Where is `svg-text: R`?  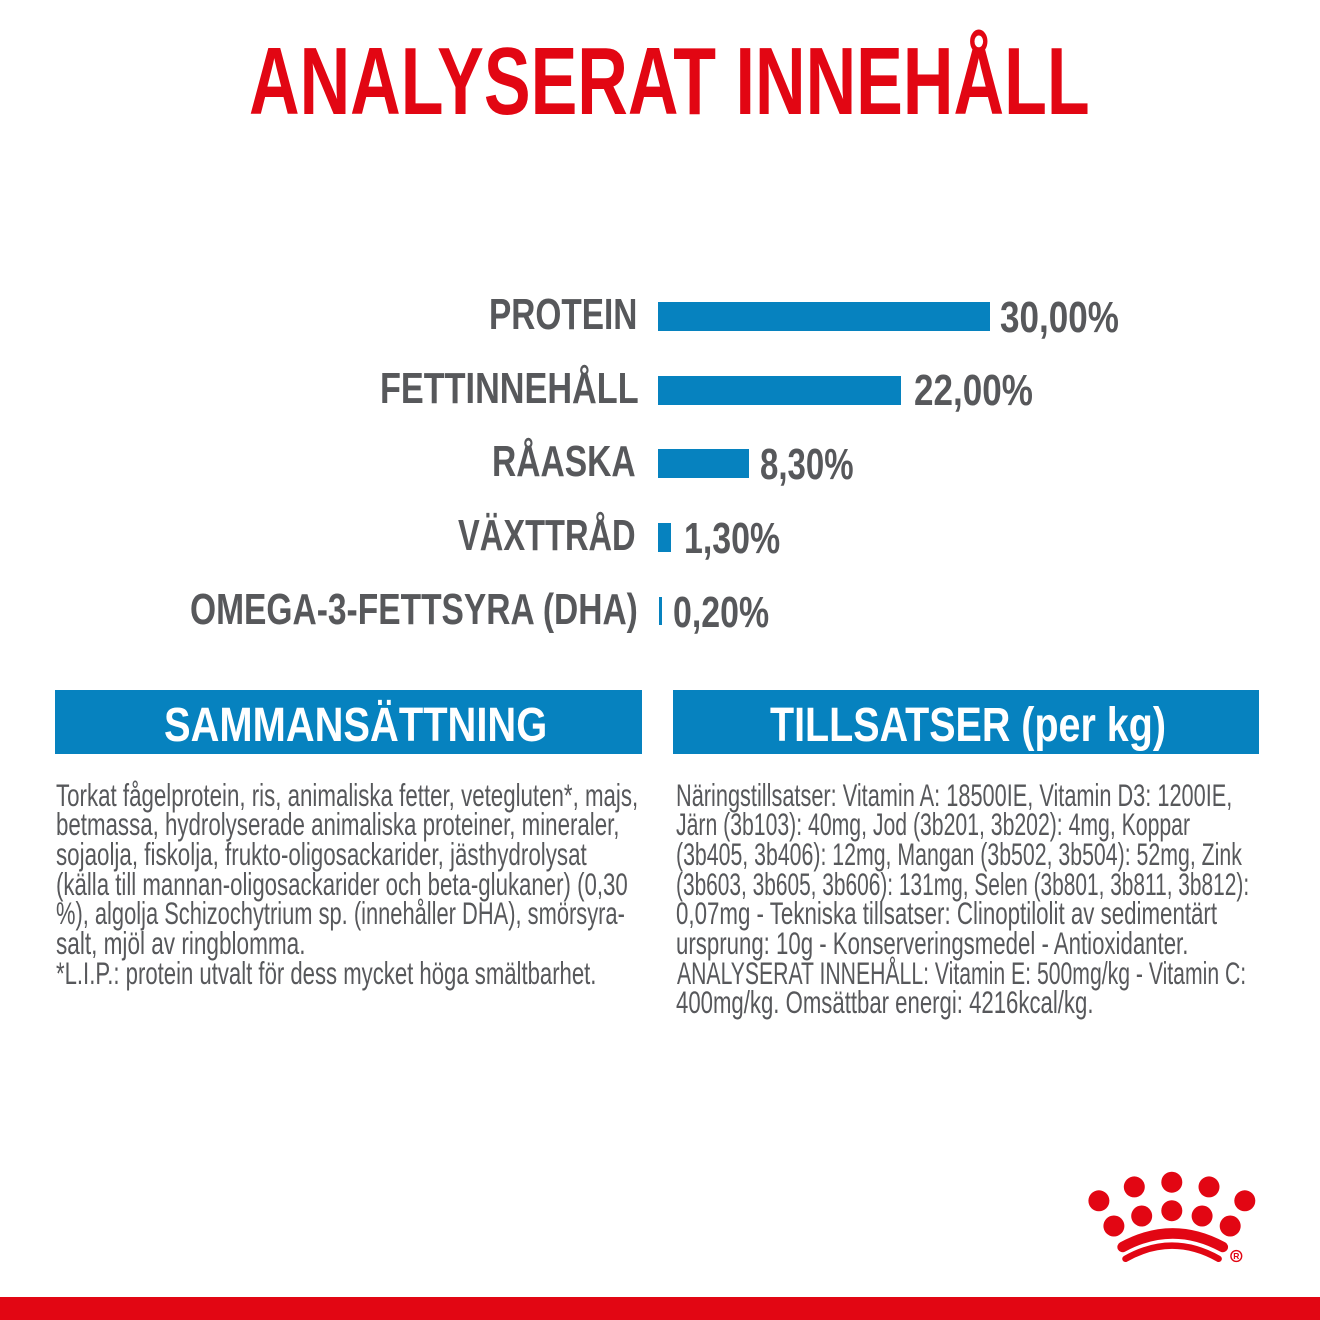
svg-text: R is located at coordinates (1236, 1256).